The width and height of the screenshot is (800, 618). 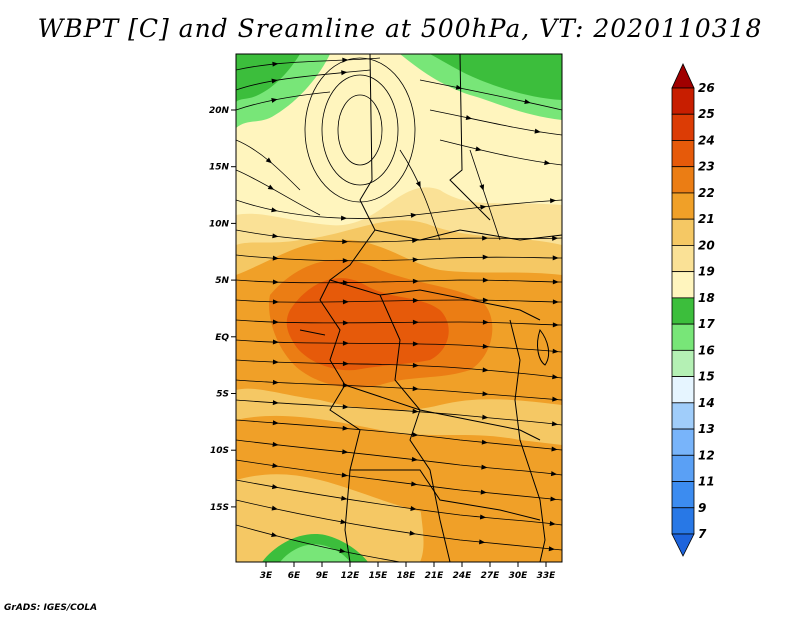 What do you see at coordinates (706, 88) in the screenshot?
I see `colorbar-label: 26` at bounding box center [706, 88].